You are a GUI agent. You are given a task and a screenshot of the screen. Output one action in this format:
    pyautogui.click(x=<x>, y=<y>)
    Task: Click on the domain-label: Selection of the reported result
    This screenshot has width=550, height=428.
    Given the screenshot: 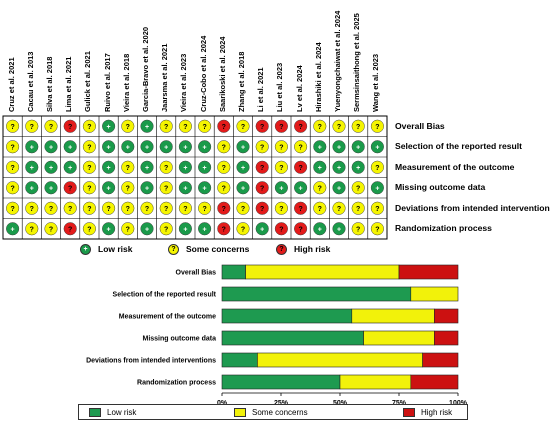 What is the action you would take?
    pyautogui.click(x=459, y=146)
    